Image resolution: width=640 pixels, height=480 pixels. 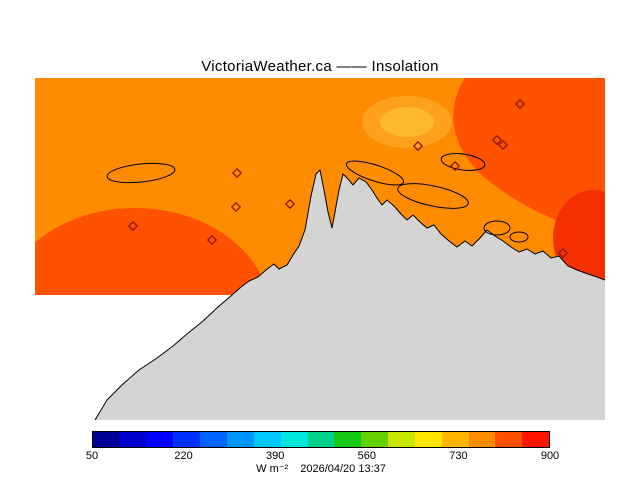 What do you see at coordinates (141, 173) in the screenshot?
I see `lake-outline` at bounding box center [141, 173].